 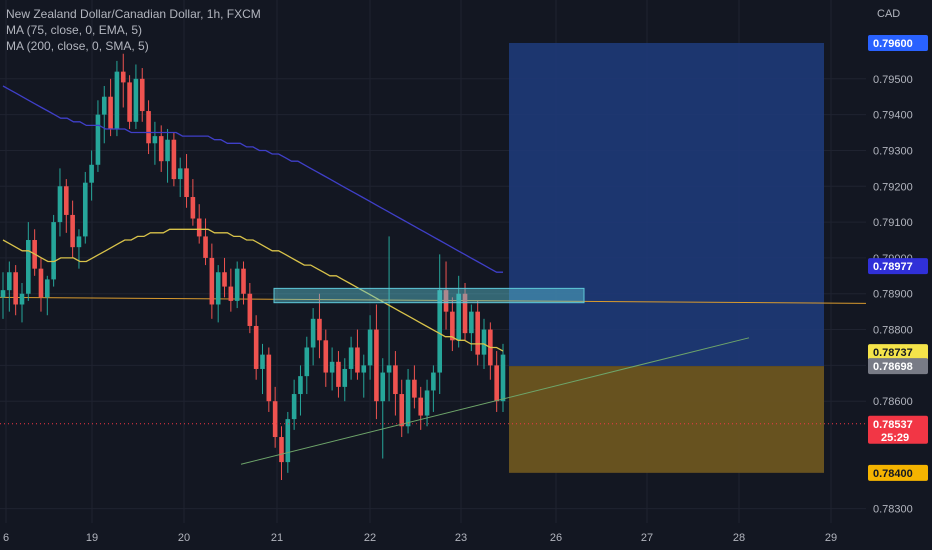 What do you see at coordinates (893, 80) in the screenshot?
I see `y-tick-label: 0.79500` at bounding box center [893, 80].